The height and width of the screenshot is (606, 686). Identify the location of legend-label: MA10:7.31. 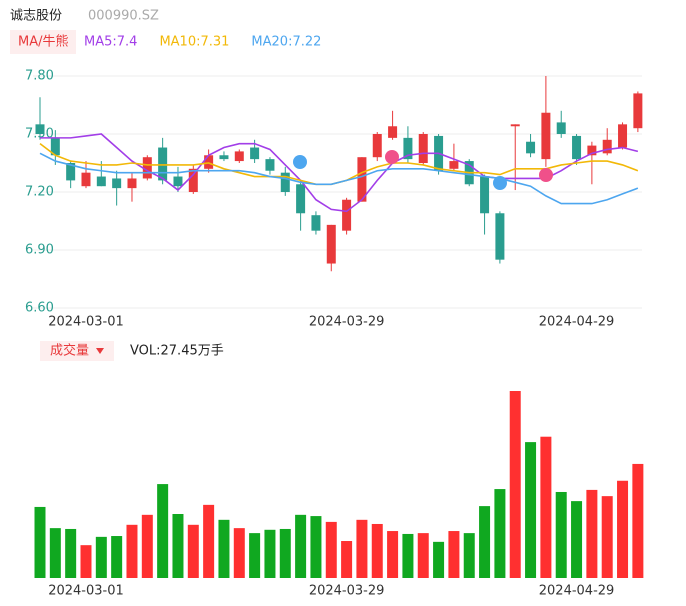
(194, 42).